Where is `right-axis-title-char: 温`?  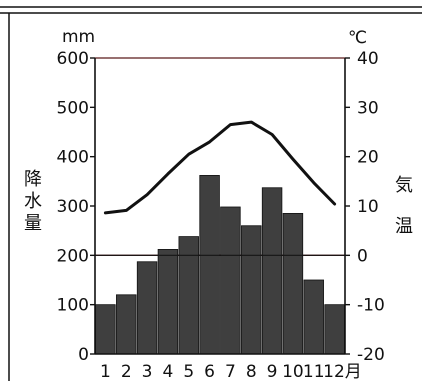 right-axis-title-char: 温 is located at coordinates (404, 226).